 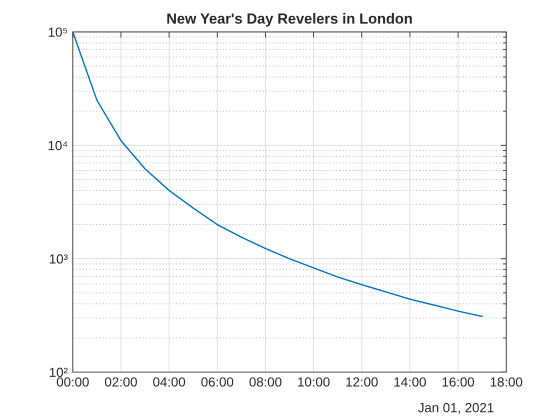 I want to click on x-tick-label: 14:00, so click(x=410, y=382).